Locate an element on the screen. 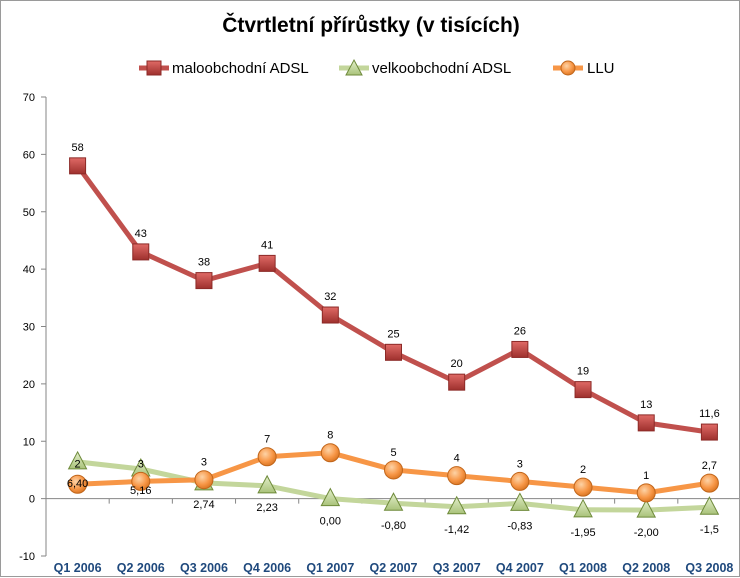  x-tick-label: Q4 2007 is located at coordinates (520, 568).